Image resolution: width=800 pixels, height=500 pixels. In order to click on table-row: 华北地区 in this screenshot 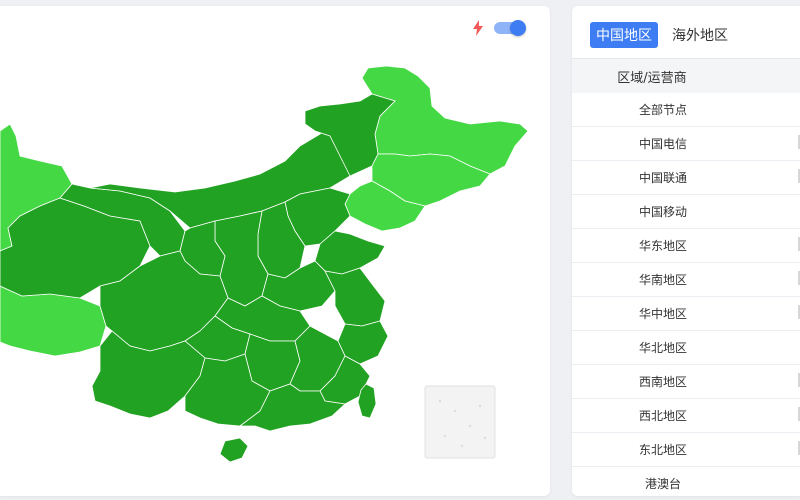, I will do `click(686, 348)`.